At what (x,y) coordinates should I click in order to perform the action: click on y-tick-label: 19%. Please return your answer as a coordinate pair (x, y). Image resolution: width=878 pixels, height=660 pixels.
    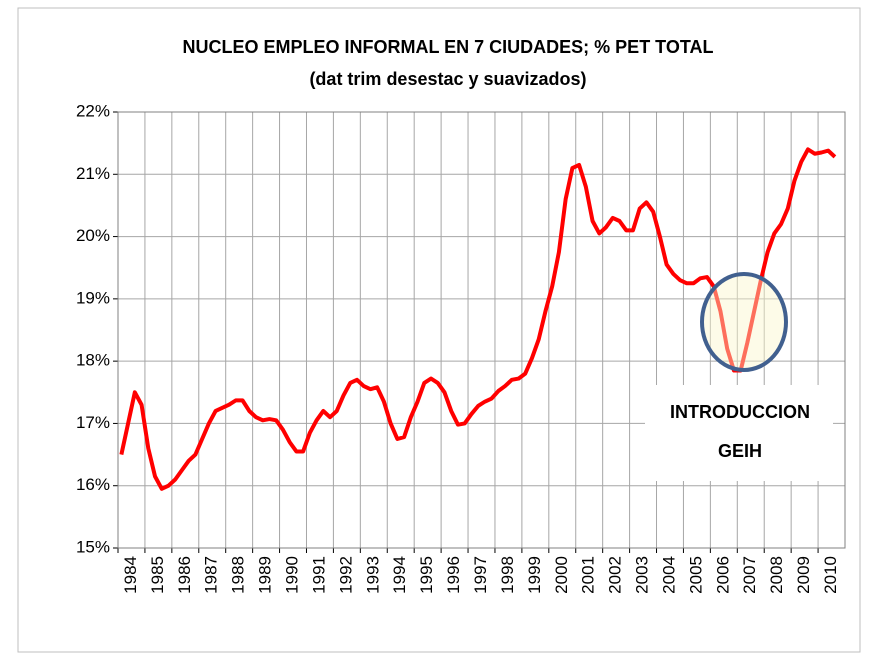
    Looking at the image, I should click on (93, 297).